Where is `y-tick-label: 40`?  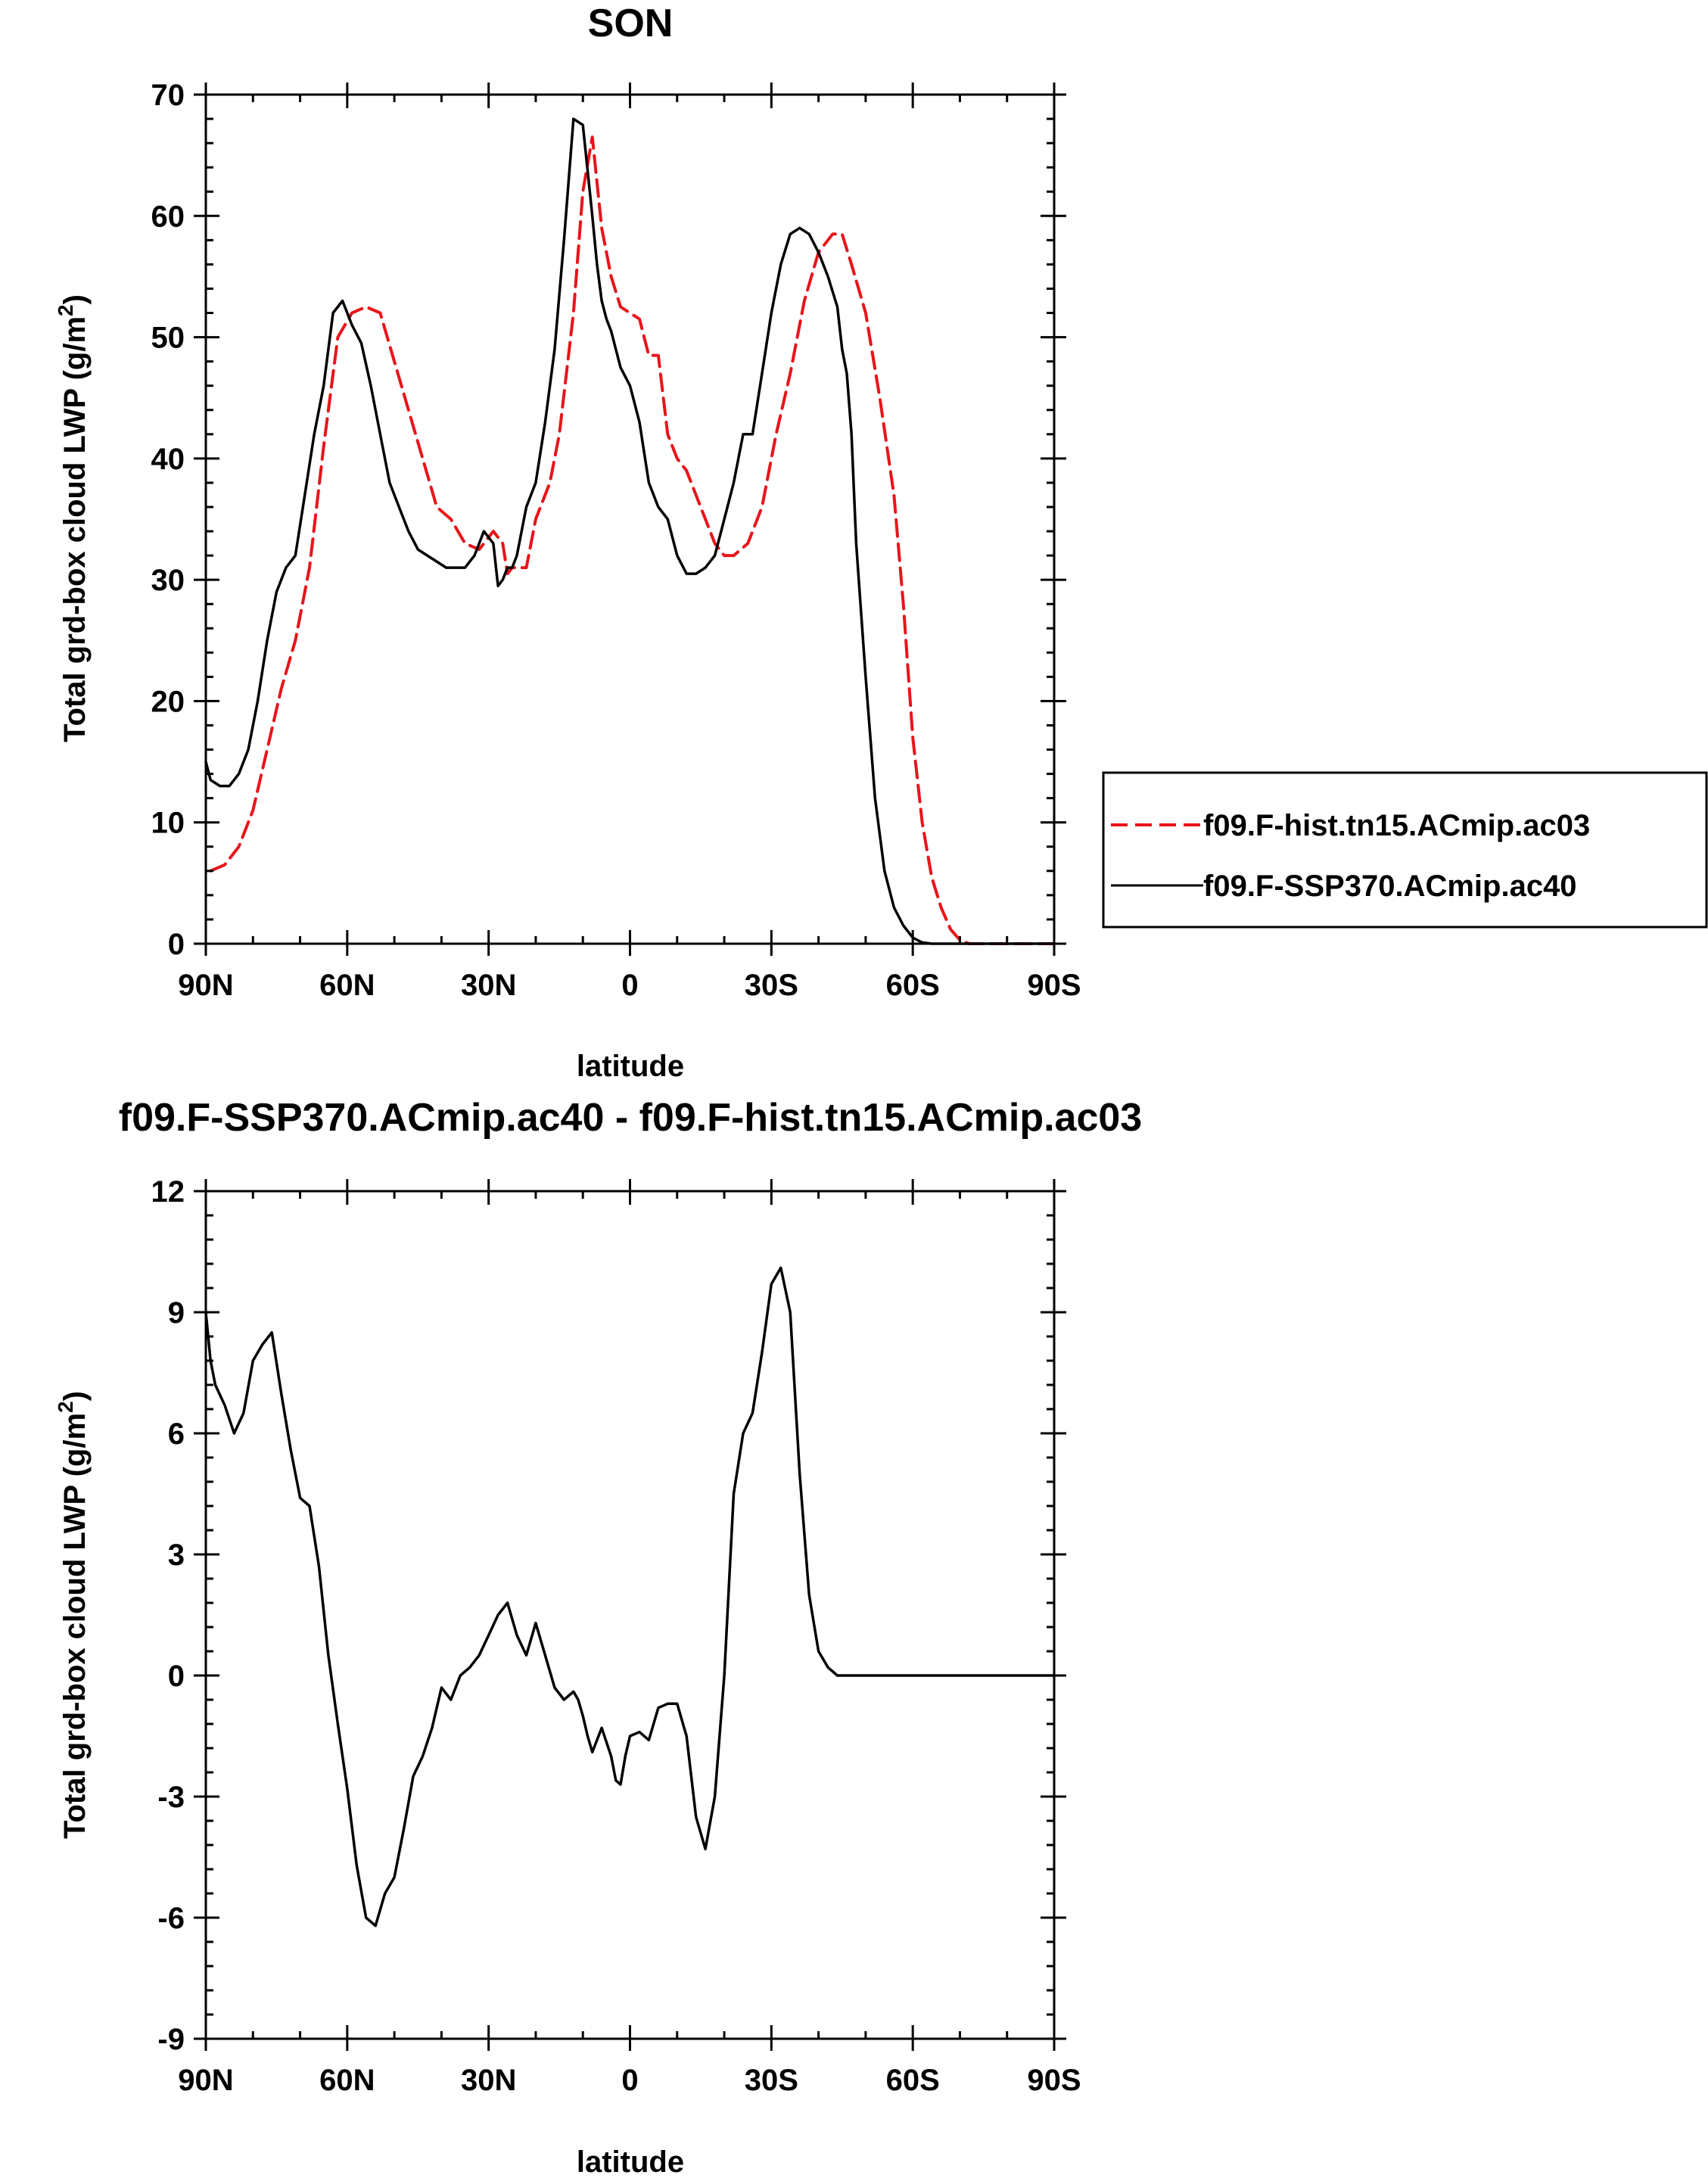 y-tick-label: 40 is located at coordinates (168, 459).